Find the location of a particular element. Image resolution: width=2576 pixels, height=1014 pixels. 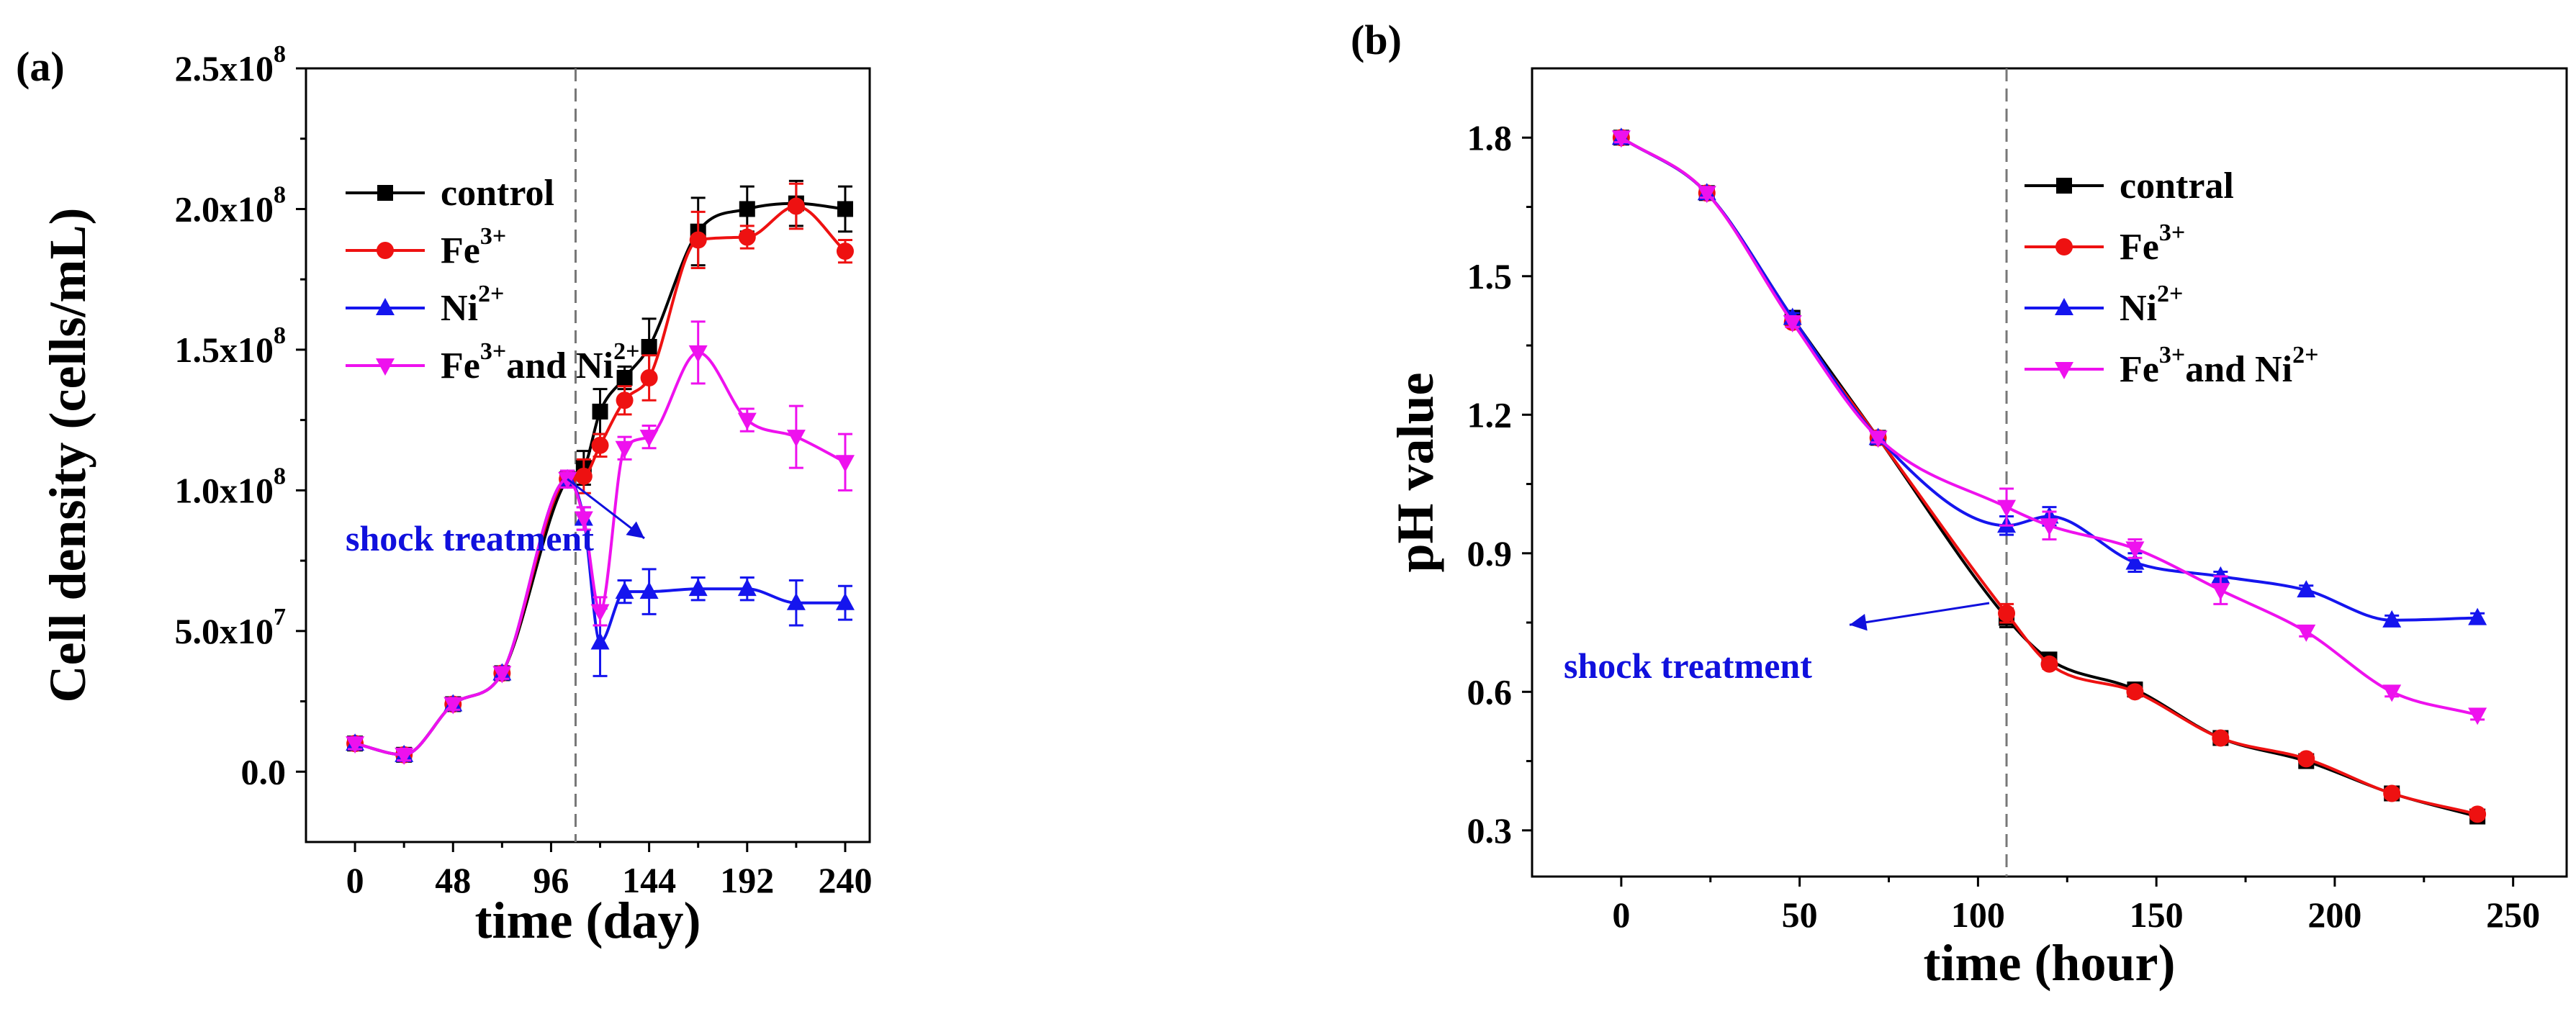

y-tick-mantissa: 0.3 is located at coordinates (1490, 831).